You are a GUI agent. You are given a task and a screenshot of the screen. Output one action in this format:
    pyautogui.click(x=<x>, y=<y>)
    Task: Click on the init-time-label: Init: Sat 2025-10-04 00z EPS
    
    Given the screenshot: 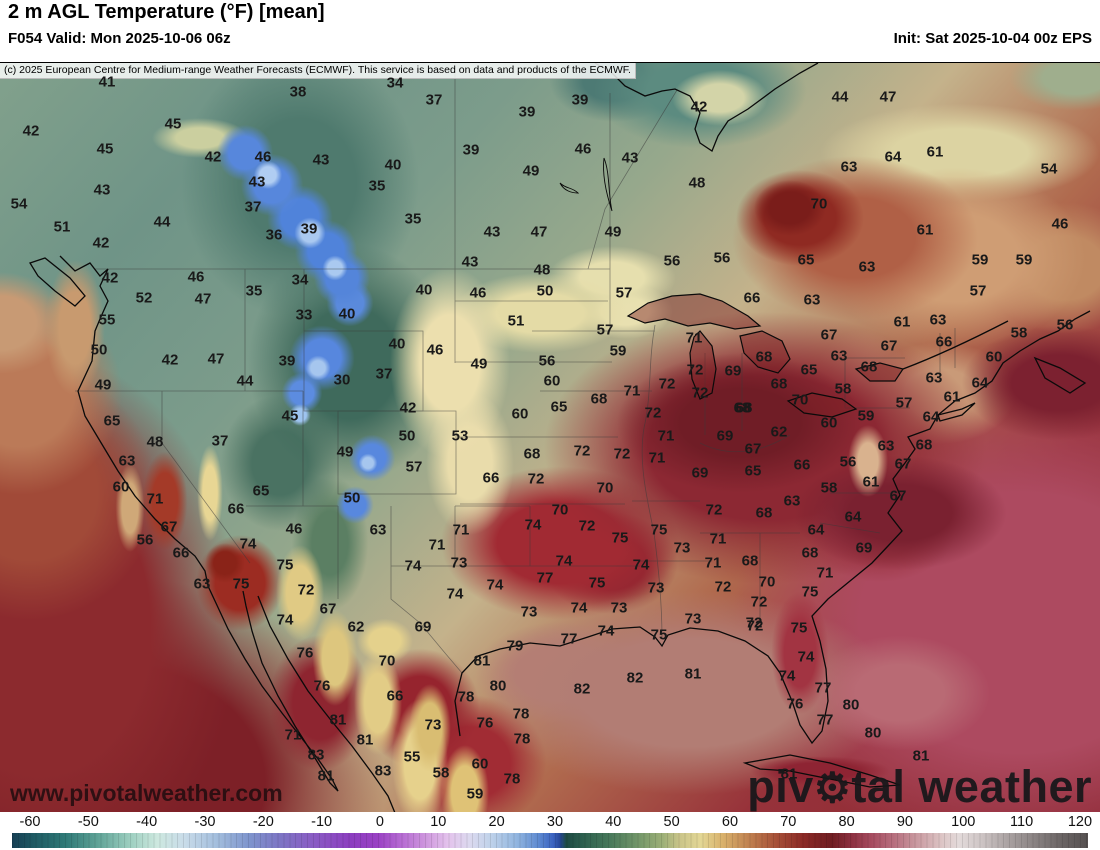 What is the action you would take?
    pyautogui.click(x=992, y=38)
    